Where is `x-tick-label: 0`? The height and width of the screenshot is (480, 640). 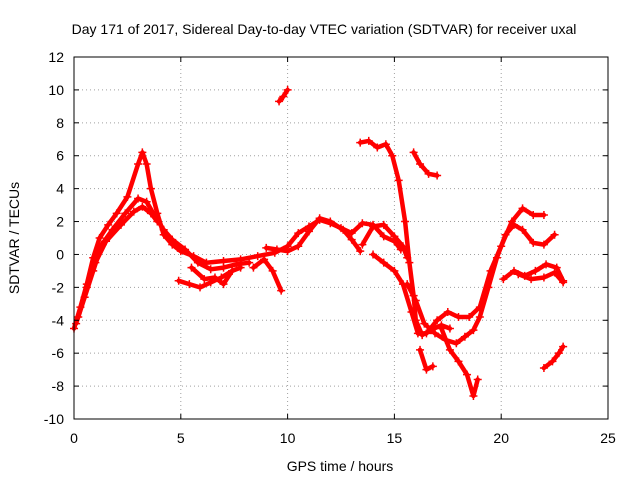 x-tick-label: 0 is located at coordinates (74, 438).